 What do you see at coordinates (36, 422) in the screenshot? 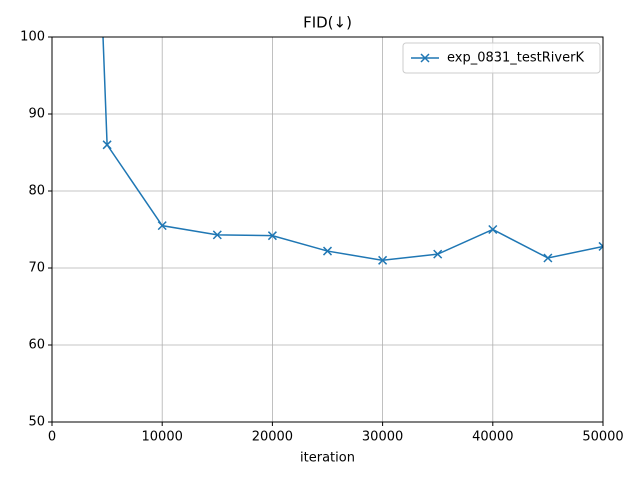
I see `y-tick-label: 50` at bounding box center [36, 422].